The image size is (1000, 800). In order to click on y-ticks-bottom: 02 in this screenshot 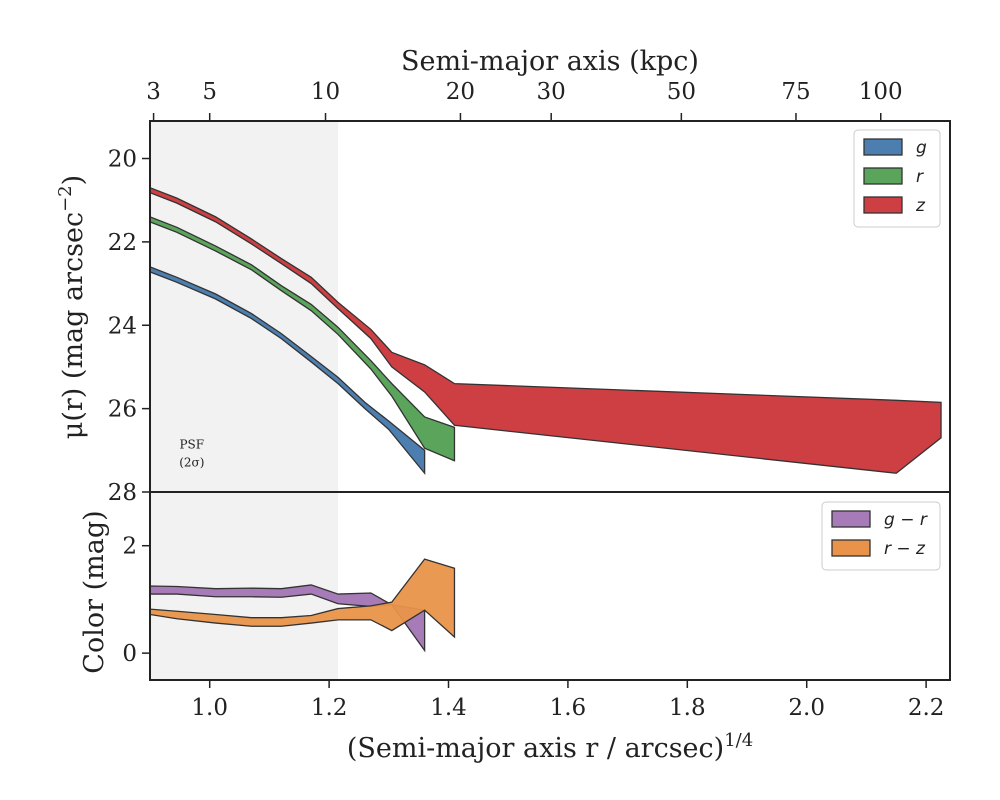, I will do `click(136, 600)`.